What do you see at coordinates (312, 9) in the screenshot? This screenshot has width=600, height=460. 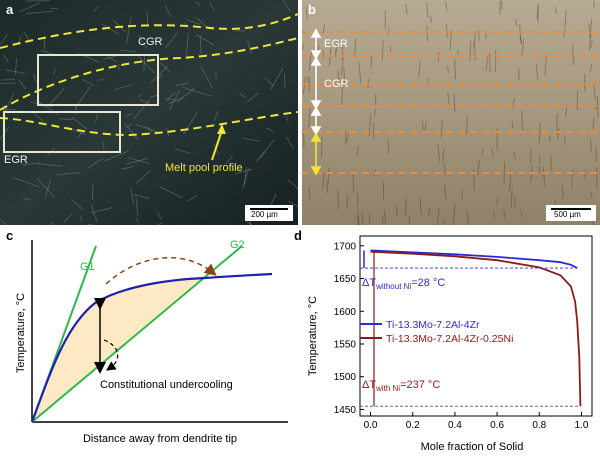 I see `panel-b-letter: b` at bounding box center [312, 9].